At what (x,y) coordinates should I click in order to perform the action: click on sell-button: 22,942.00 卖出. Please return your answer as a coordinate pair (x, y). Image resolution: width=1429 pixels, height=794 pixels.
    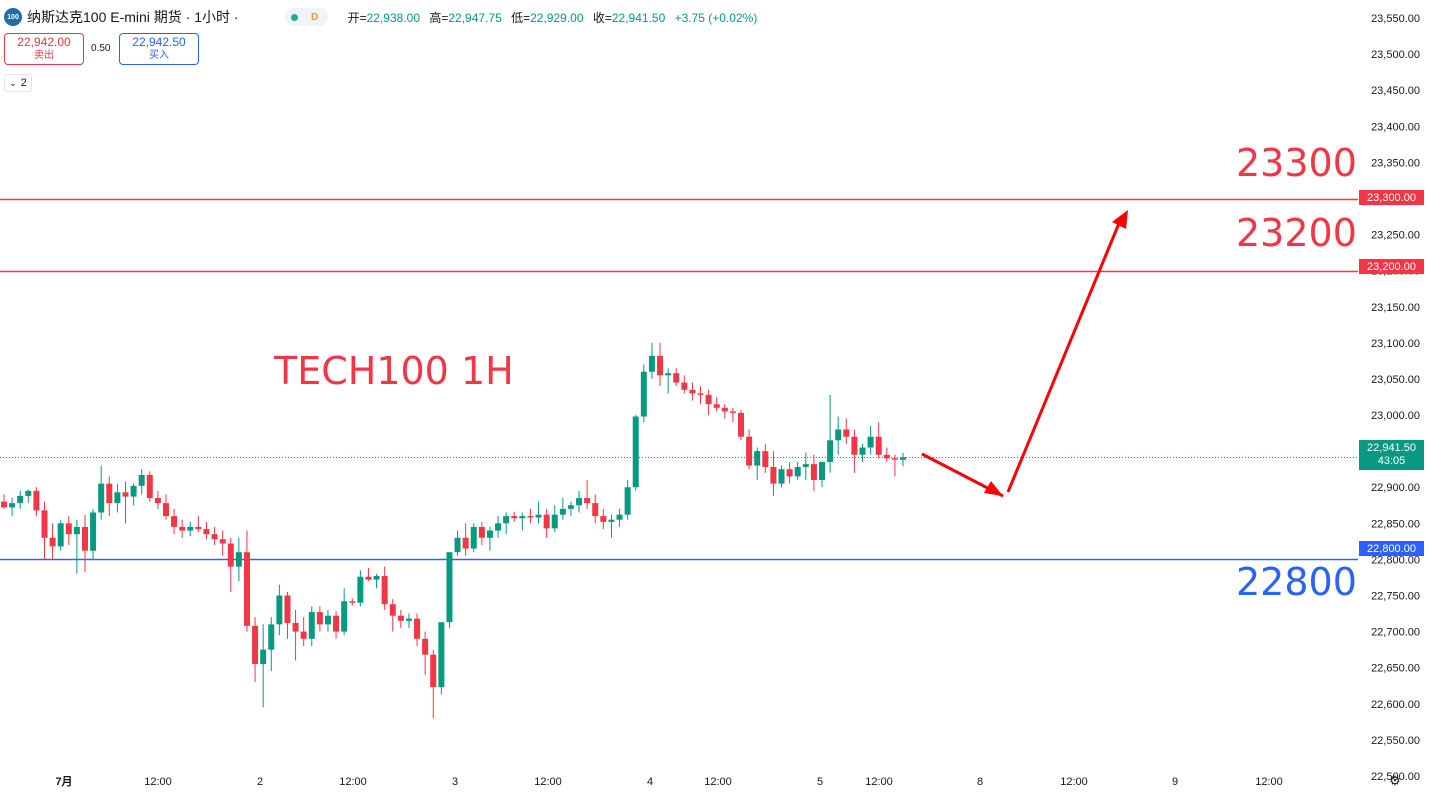
    Looking at the image, I should click on (44, 49).